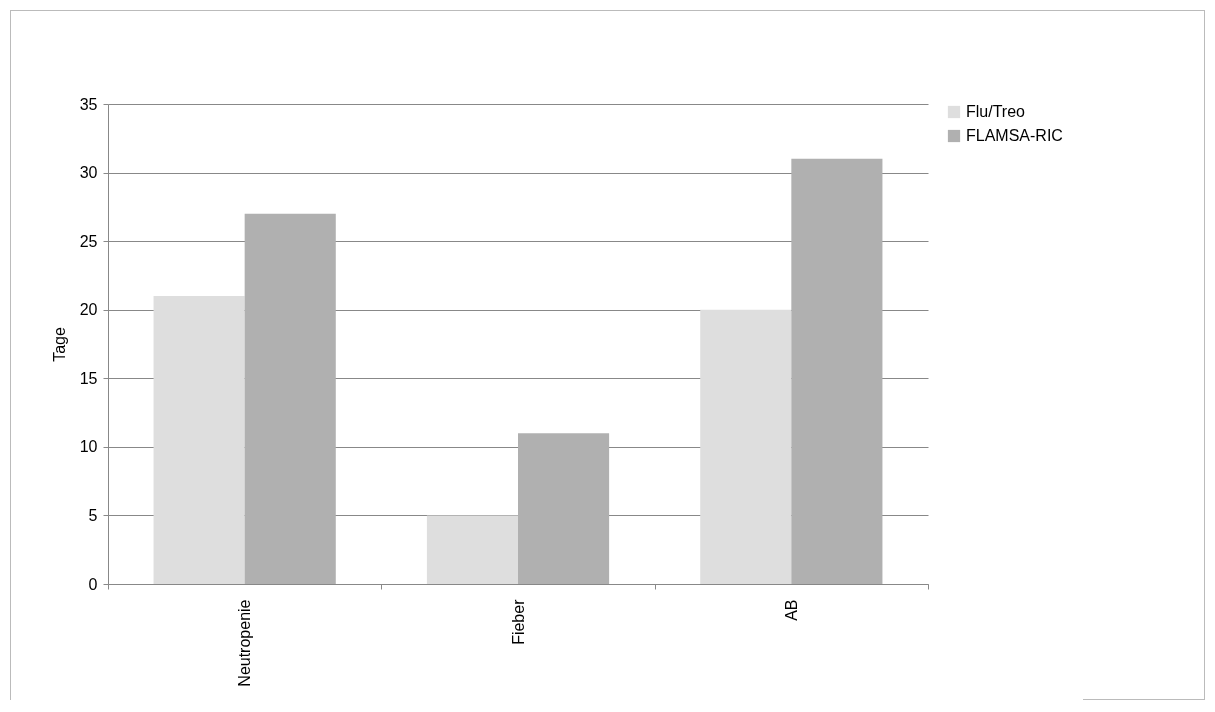 Image resolution: width=1215 pixels, height=712 pixels. What do you see at coordinates (88, 378) in the screenshot?
I see `y-tick-label: 15` at bounding box center [88, 378].